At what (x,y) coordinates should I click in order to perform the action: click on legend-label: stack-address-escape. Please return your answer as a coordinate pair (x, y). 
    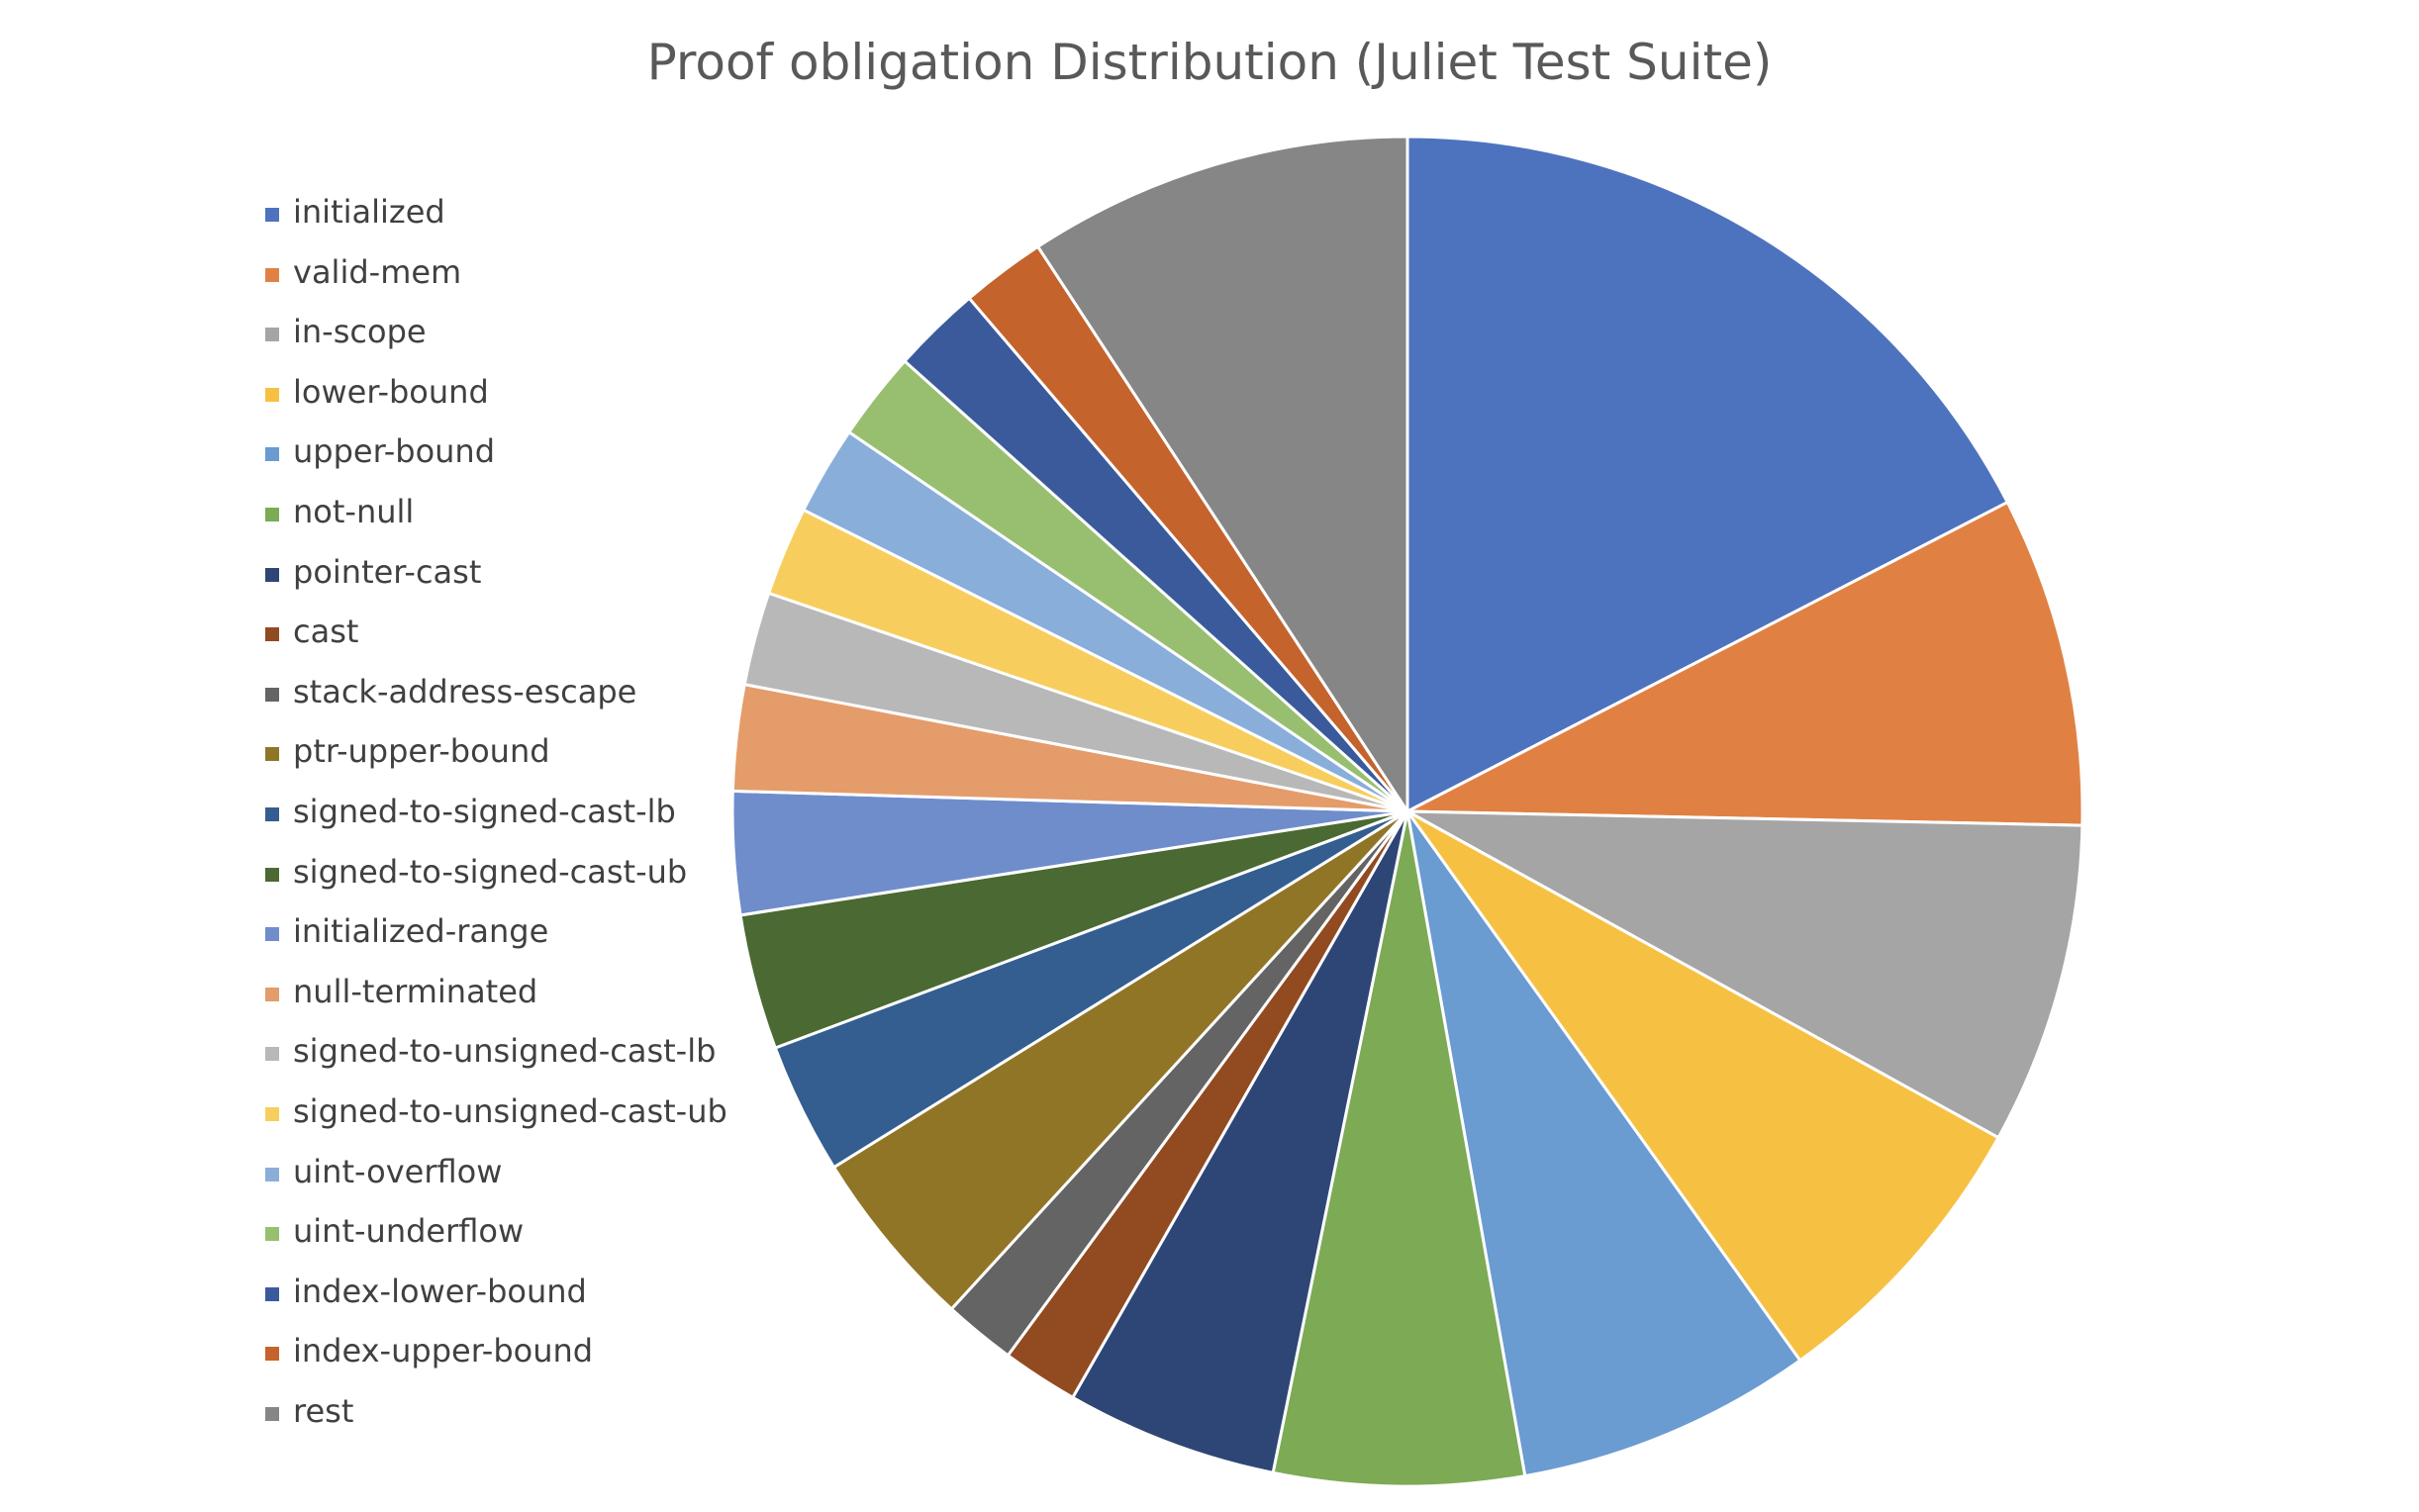
    Looking at the image, I should click on (465, 691).